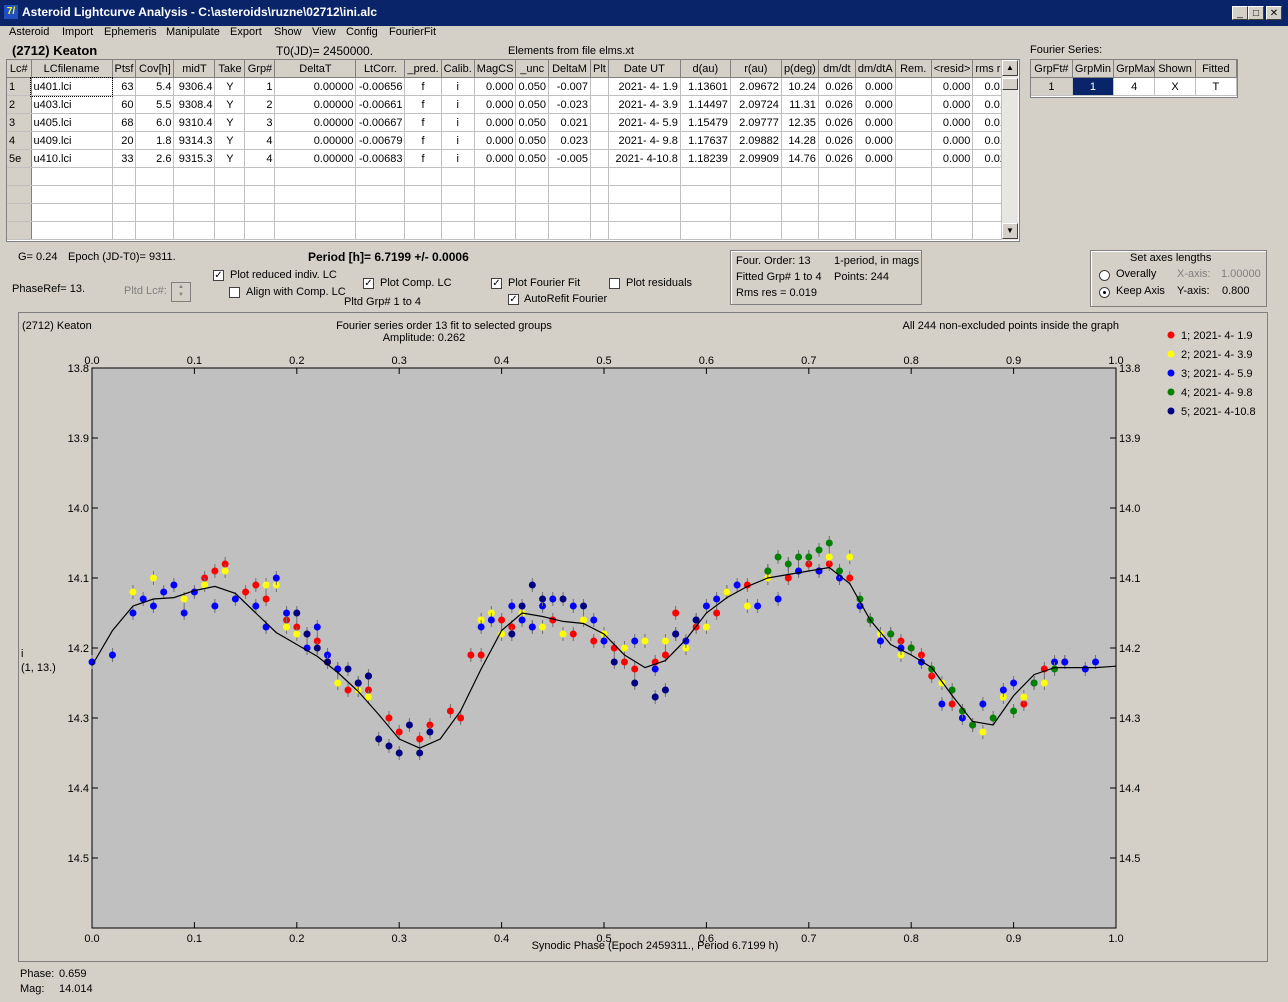 The image size is (1288, 1002). I want to click on plot-residuals-checkbox, so click(614, 283).